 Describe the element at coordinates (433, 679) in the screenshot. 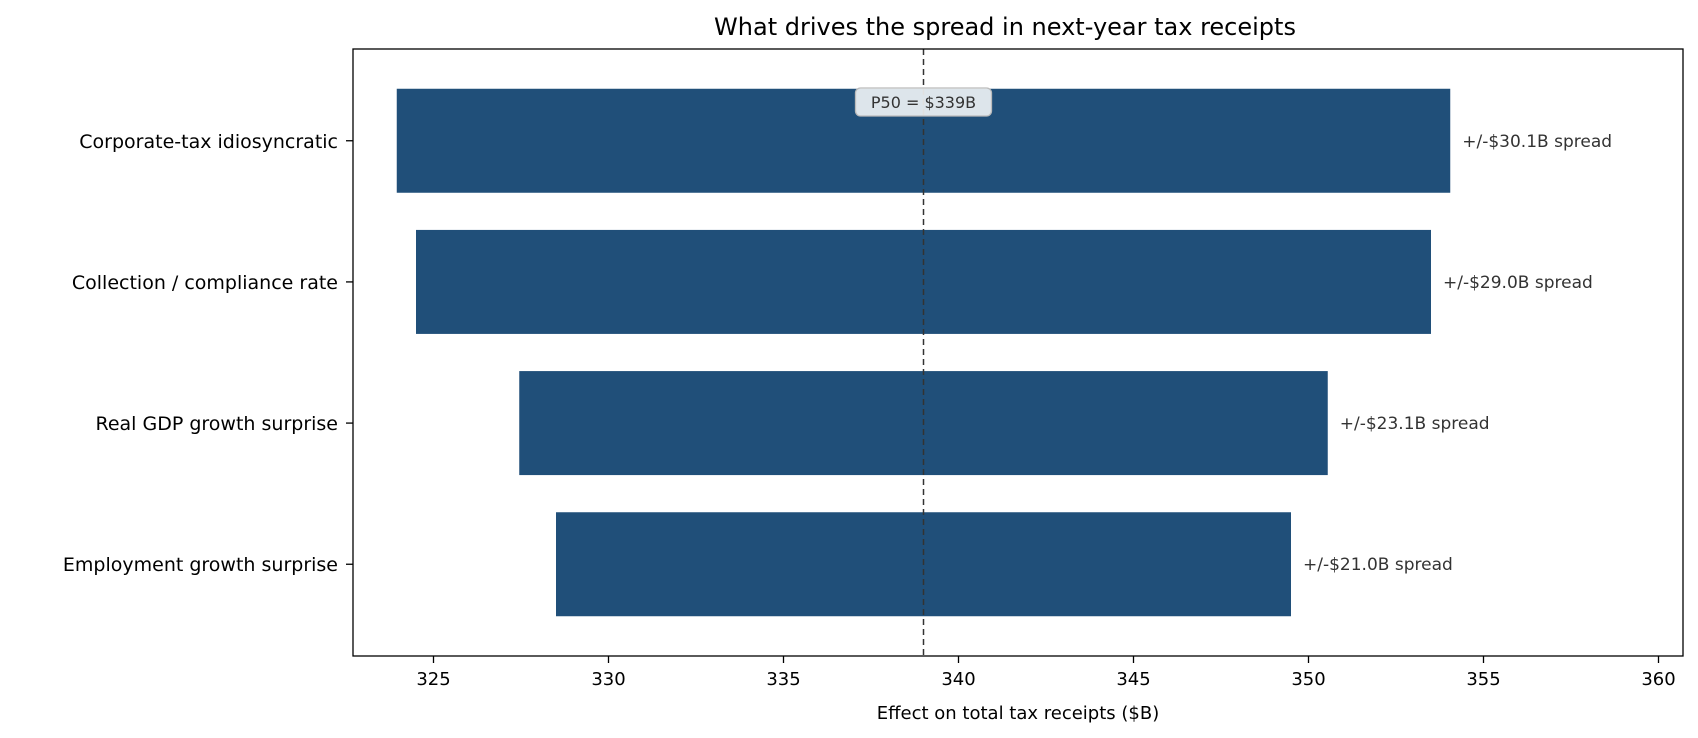

I see `x-tick-label-1: 325` at that location.